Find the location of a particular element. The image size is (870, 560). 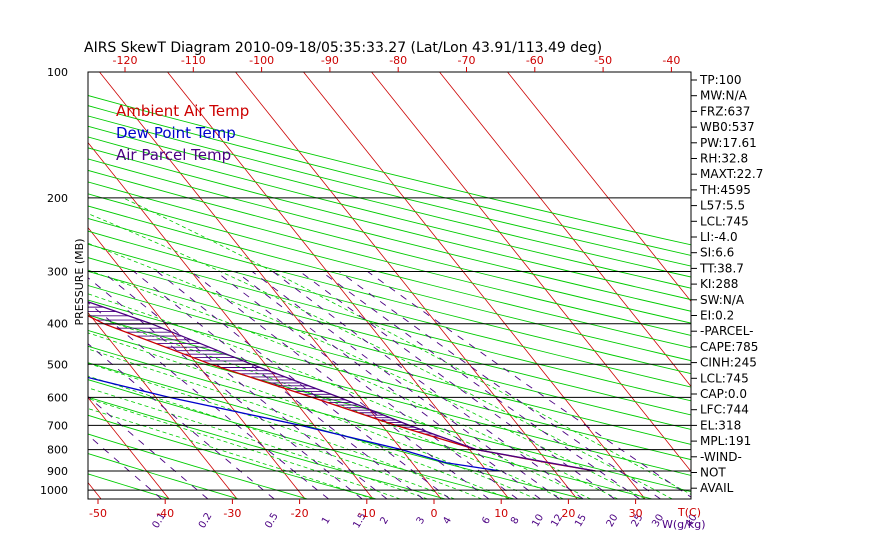

pressure-tick-label: 600 is located at coordinates (57, 397).